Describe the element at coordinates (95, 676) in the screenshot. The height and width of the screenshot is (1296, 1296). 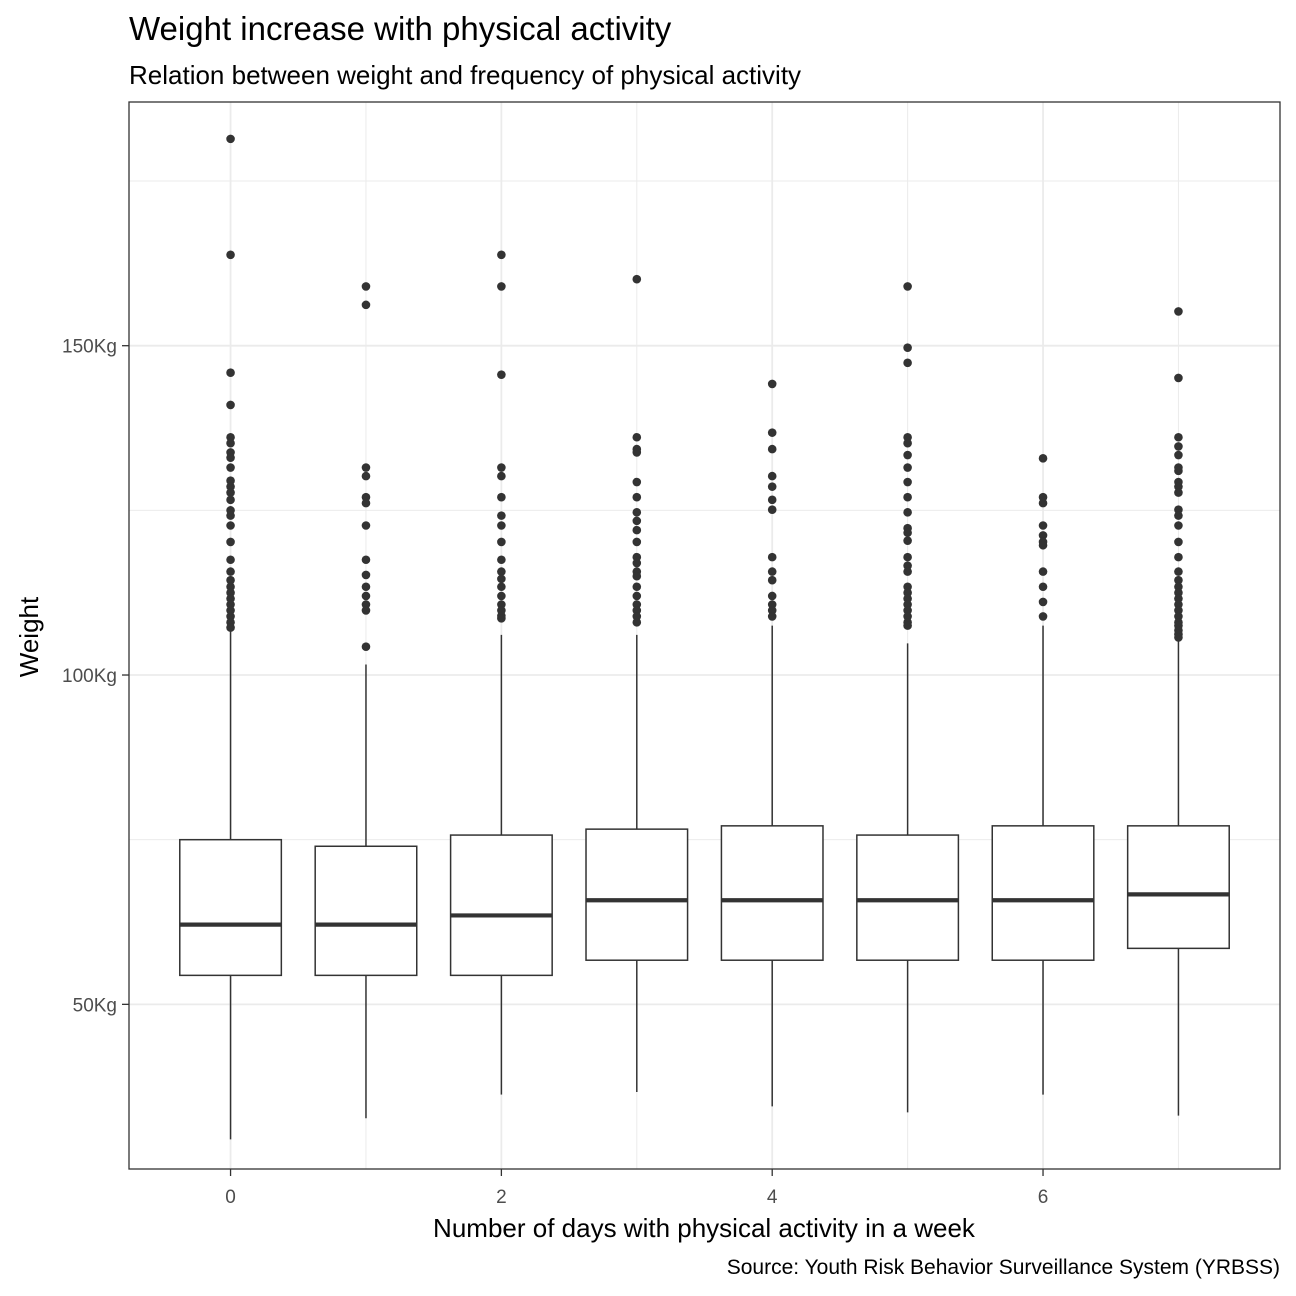
I see `y-axis: 50Kg 100Kg 150Kg` at that location.